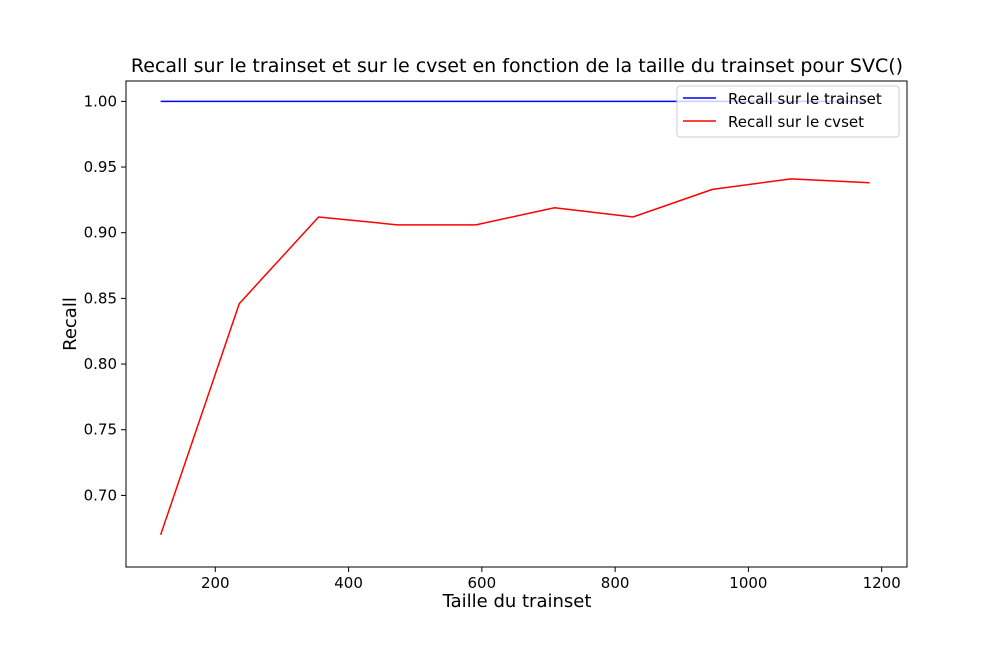 The image size is (1008, 648). What do you see at coordinates (100, 233) in the screenshot?
I see `y-tick-label: 0.90` at bounding box center [100, 233].